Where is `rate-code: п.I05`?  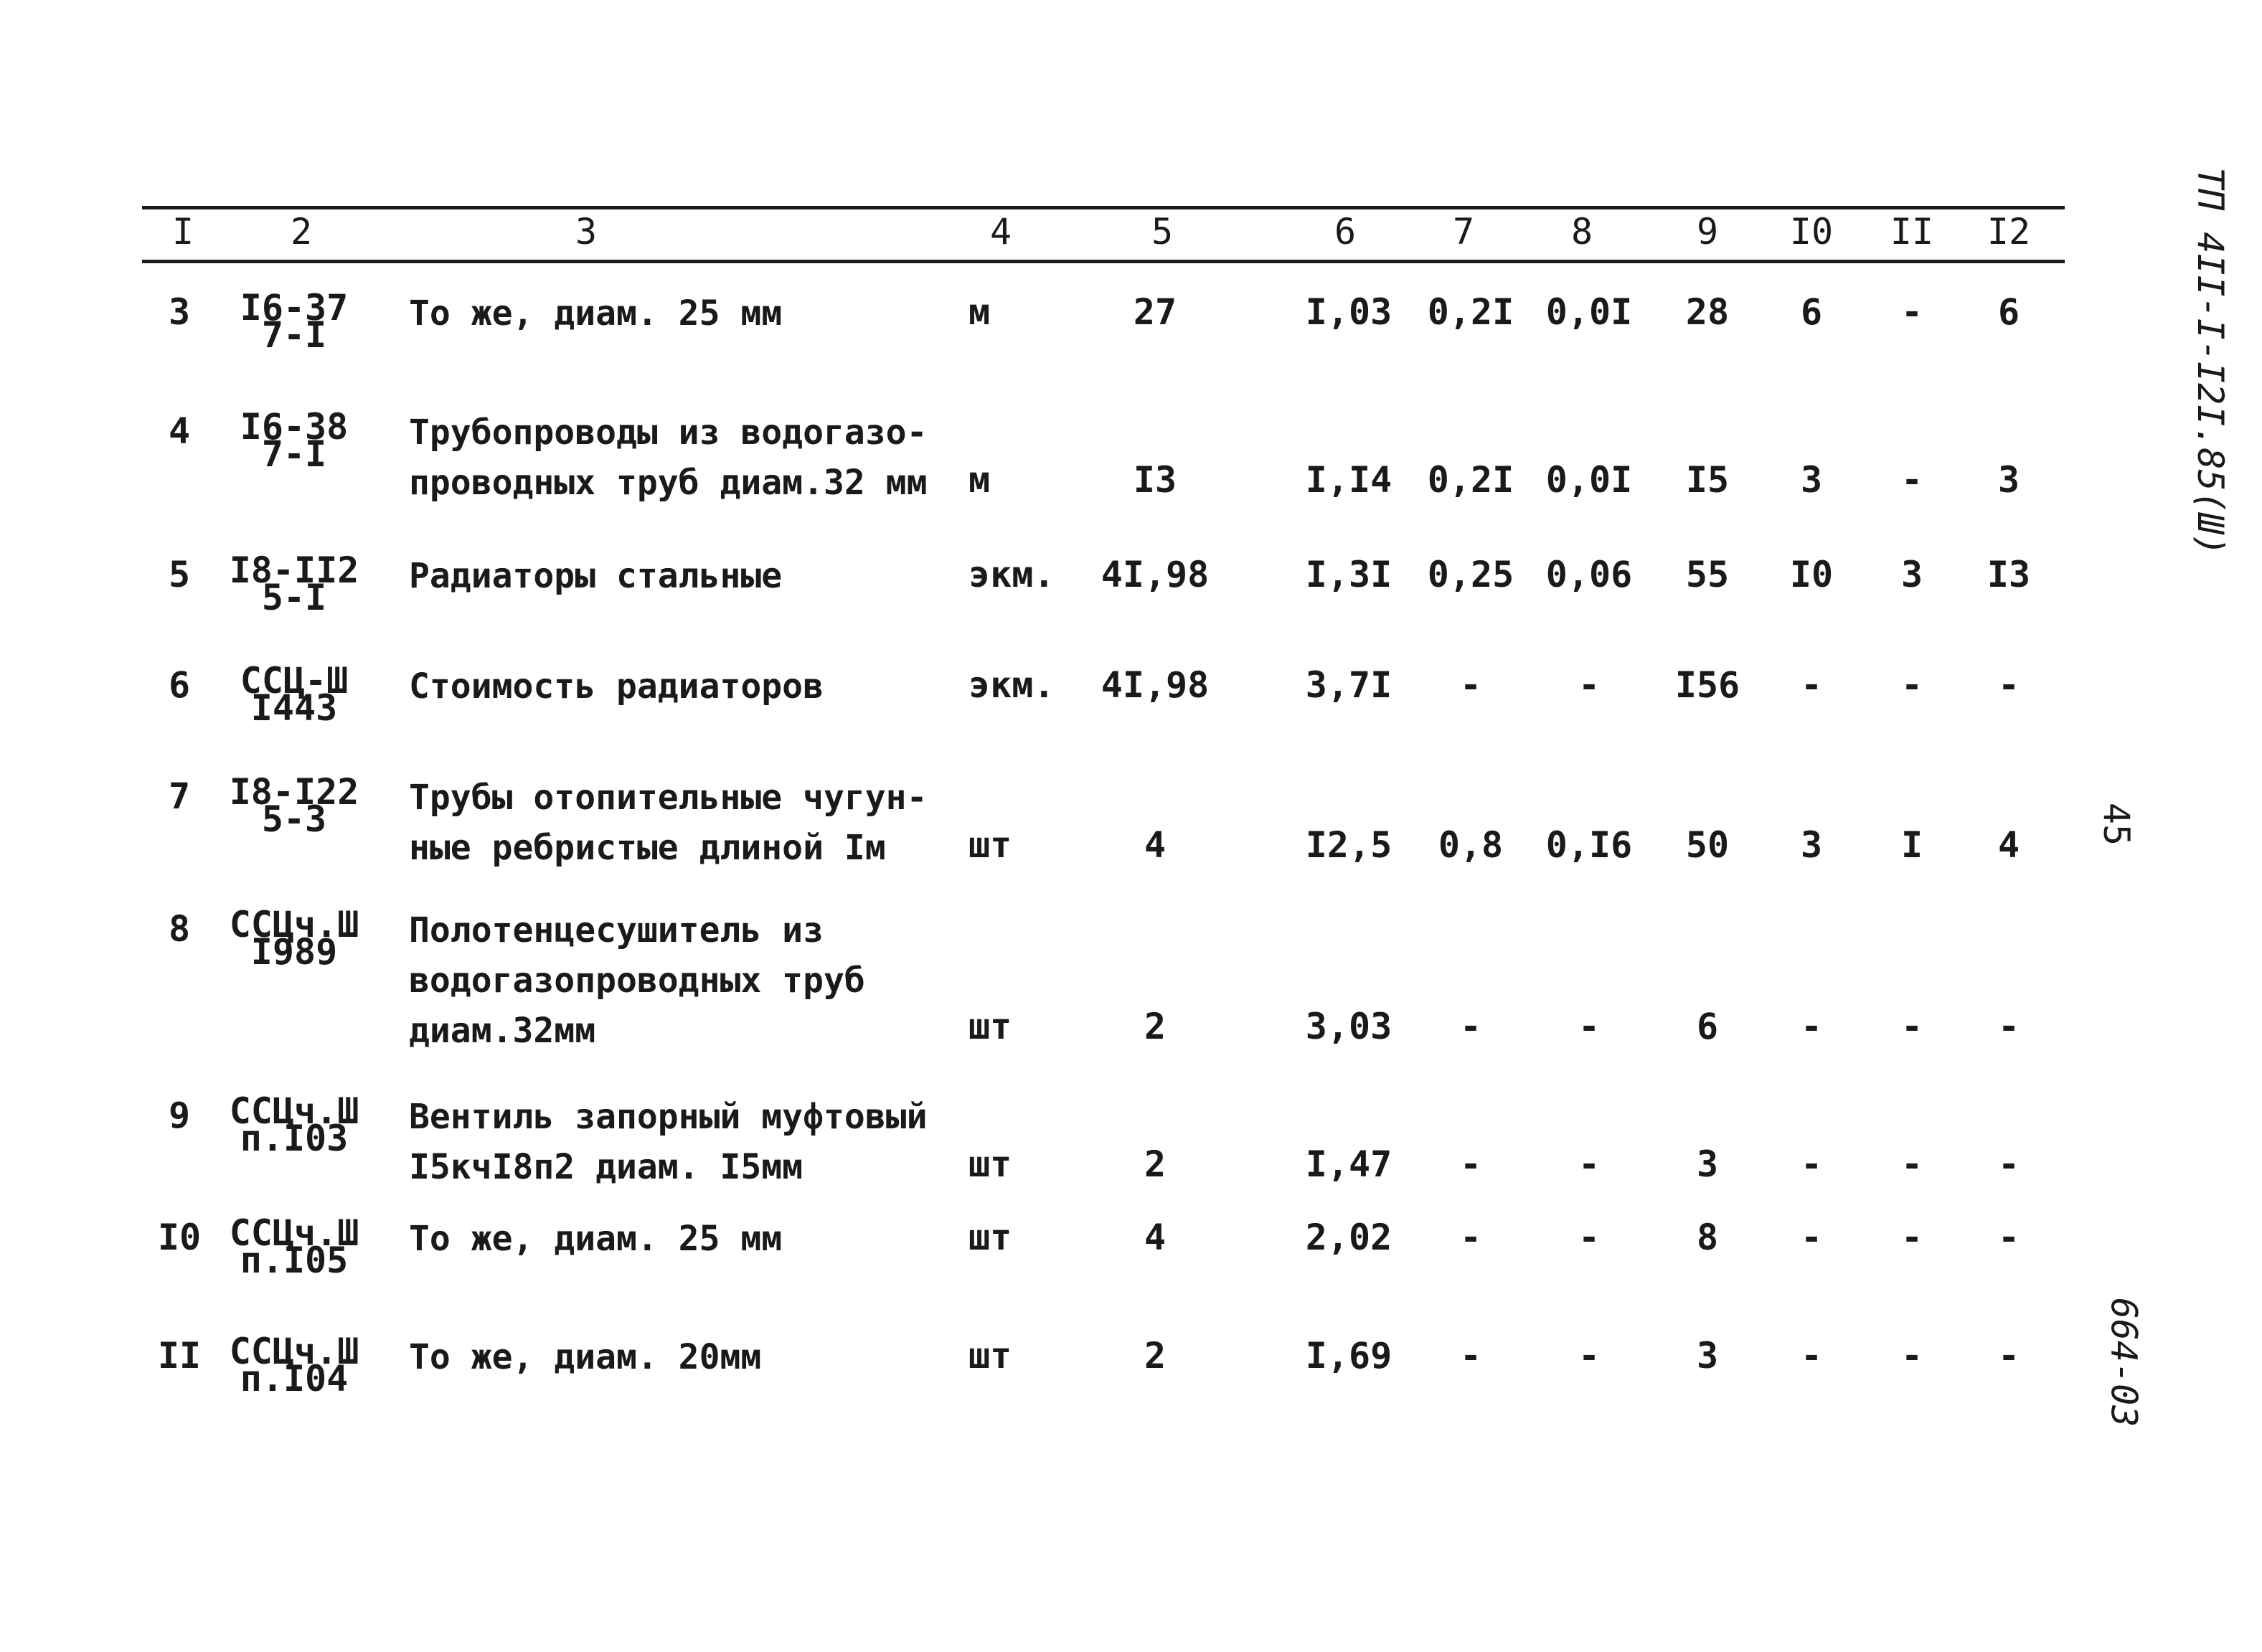 rate-code: п.I05 is located at coordinates (294, 1260).